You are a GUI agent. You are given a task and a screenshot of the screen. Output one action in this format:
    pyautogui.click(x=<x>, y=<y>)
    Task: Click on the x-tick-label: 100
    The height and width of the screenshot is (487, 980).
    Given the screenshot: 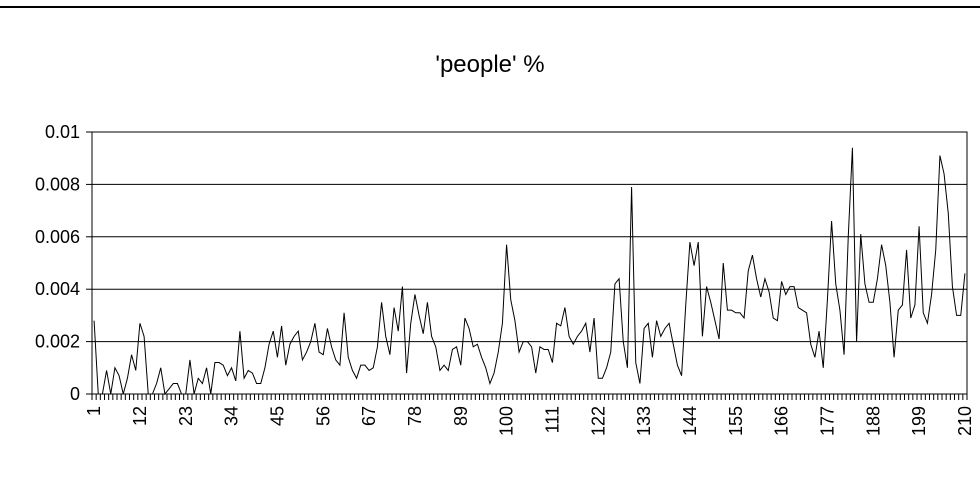 What is the action you would take?
    pyautogui.click(x=507, y=421)
    